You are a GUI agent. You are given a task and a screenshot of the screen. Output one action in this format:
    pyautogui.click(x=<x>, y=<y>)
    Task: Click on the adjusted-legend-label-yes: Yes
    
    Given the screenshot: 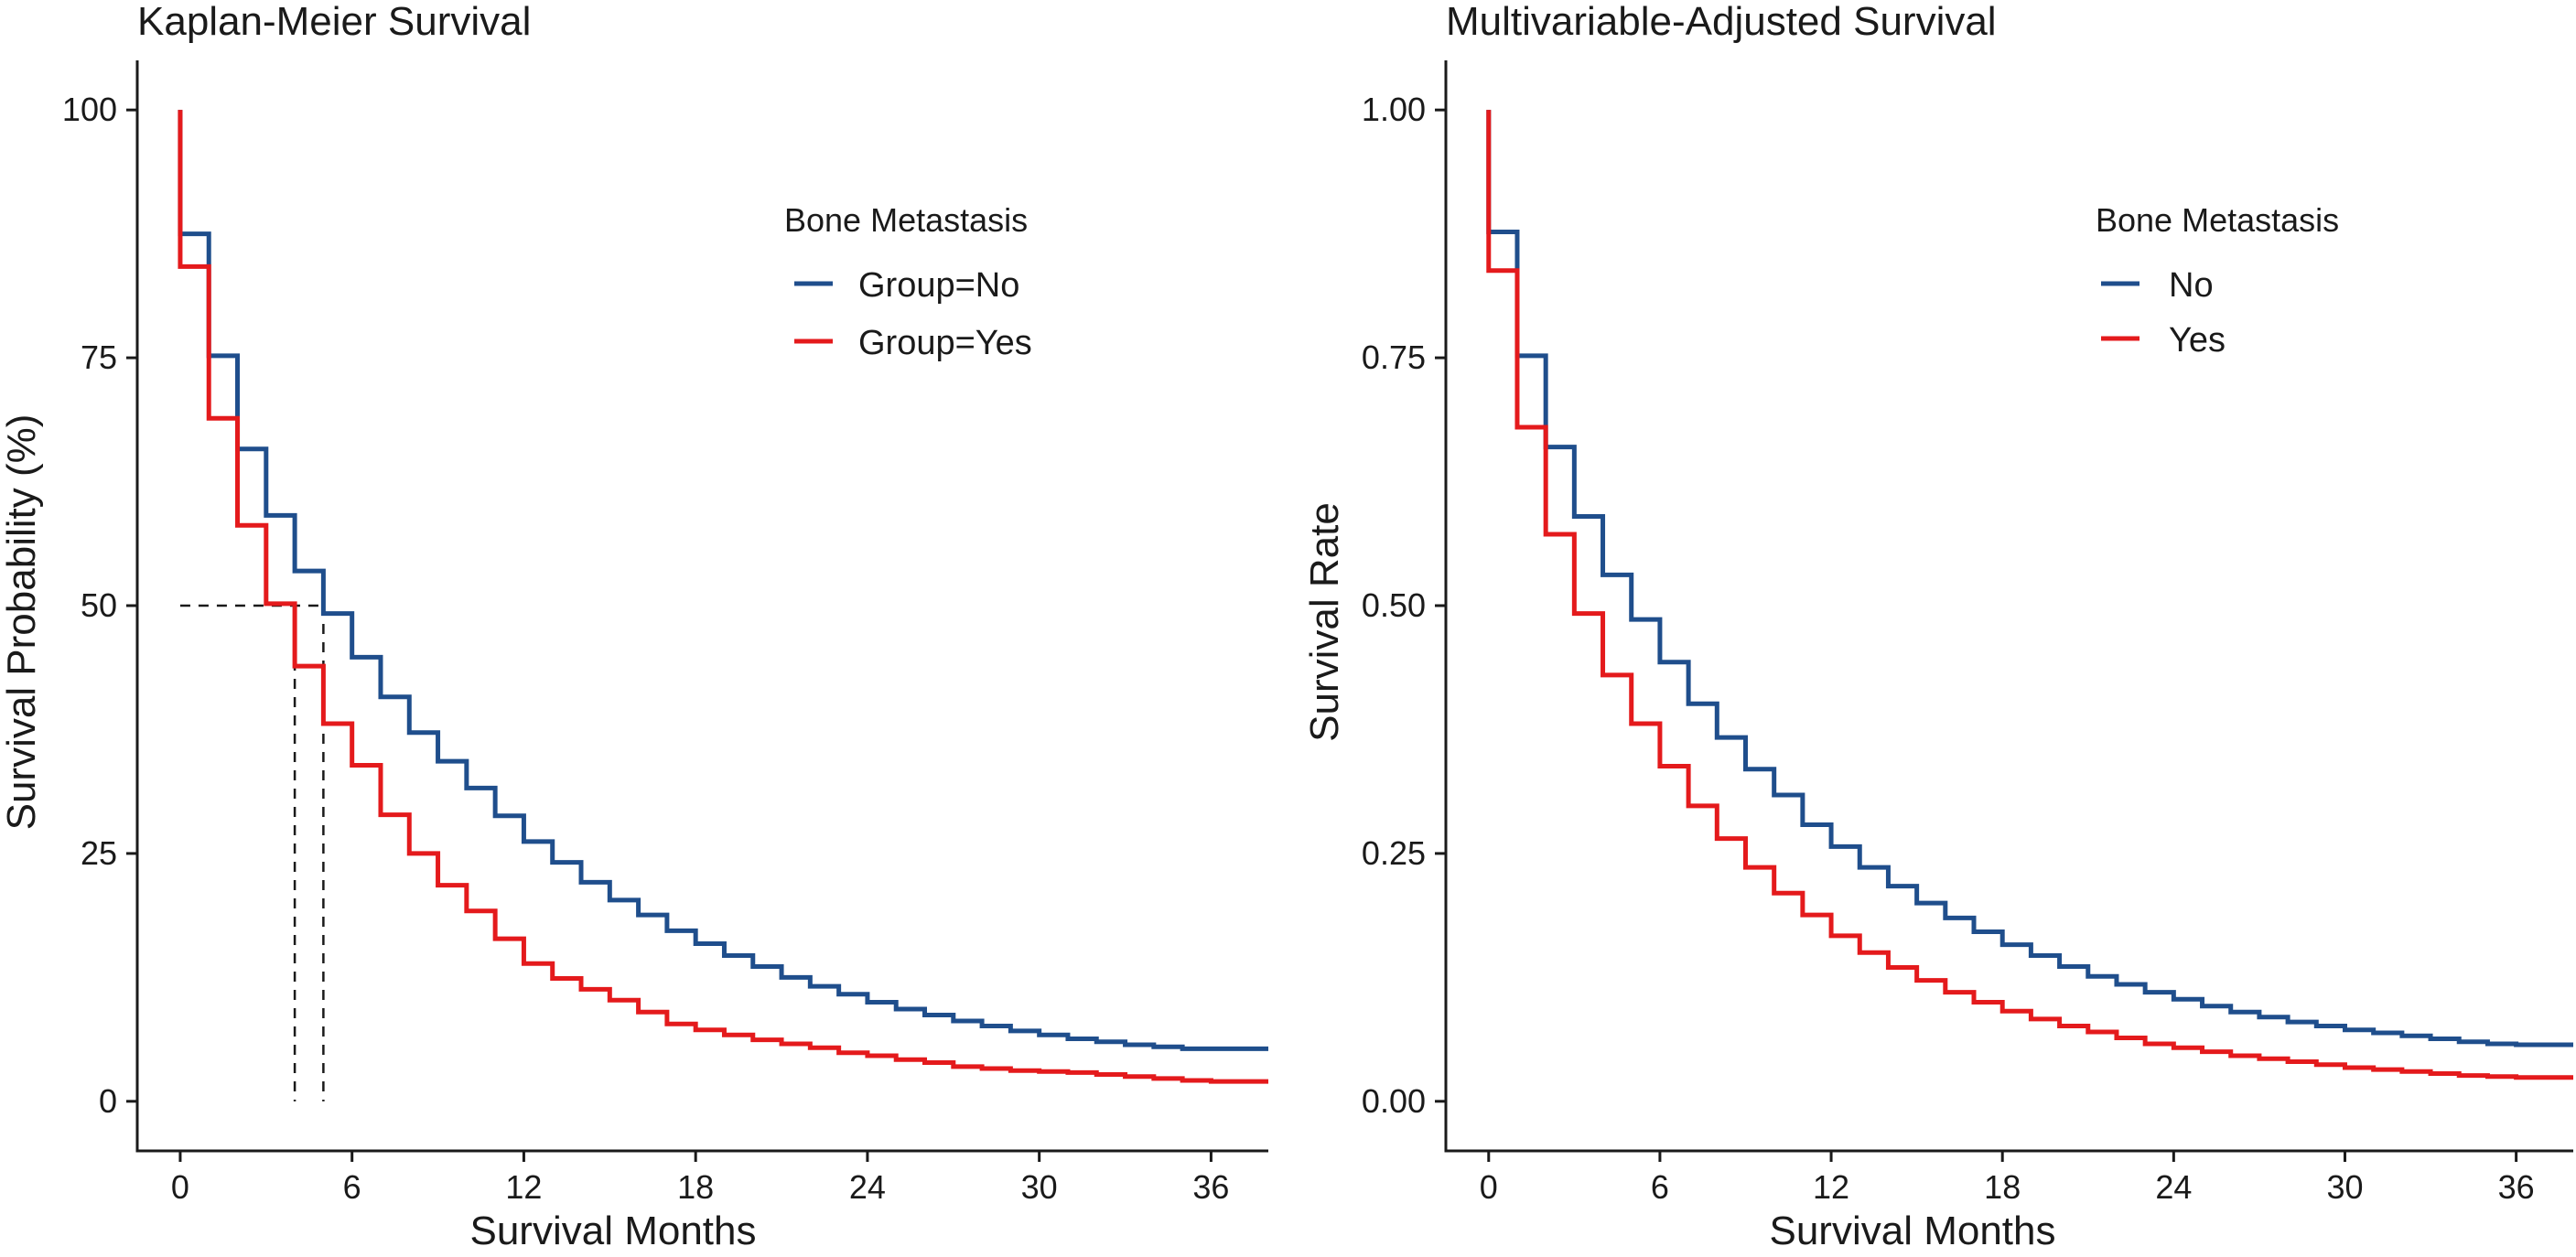 What is the action you would take?
    pyautogui.click(x=2197, y=340)
    